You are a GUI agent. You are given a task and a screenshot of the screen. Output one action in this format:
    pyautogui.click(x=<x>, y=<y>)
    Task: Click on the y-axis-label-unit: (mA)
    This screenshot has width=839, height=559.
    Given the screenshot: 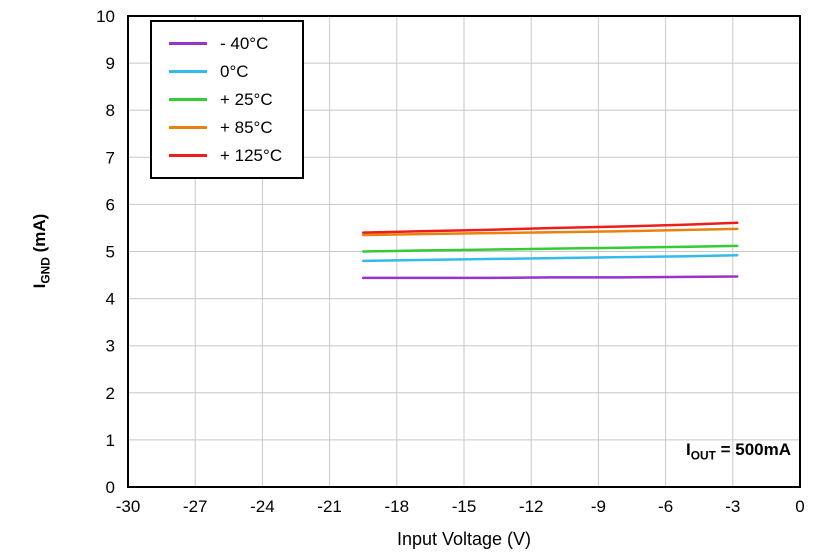 What is the action you would take?
    pyautogui.click(x=39, y=235)
    